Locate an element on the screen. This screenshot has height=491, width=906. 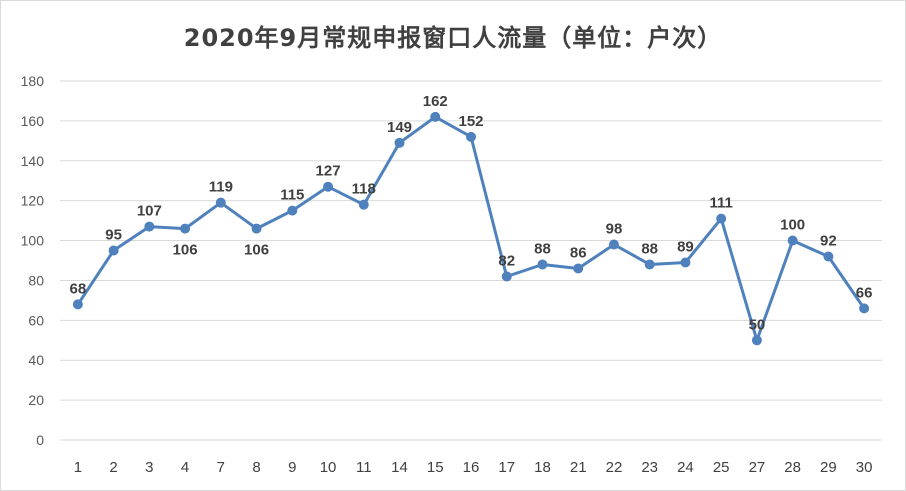
y-tick-label: 120 is located at coordinates (33, 201).